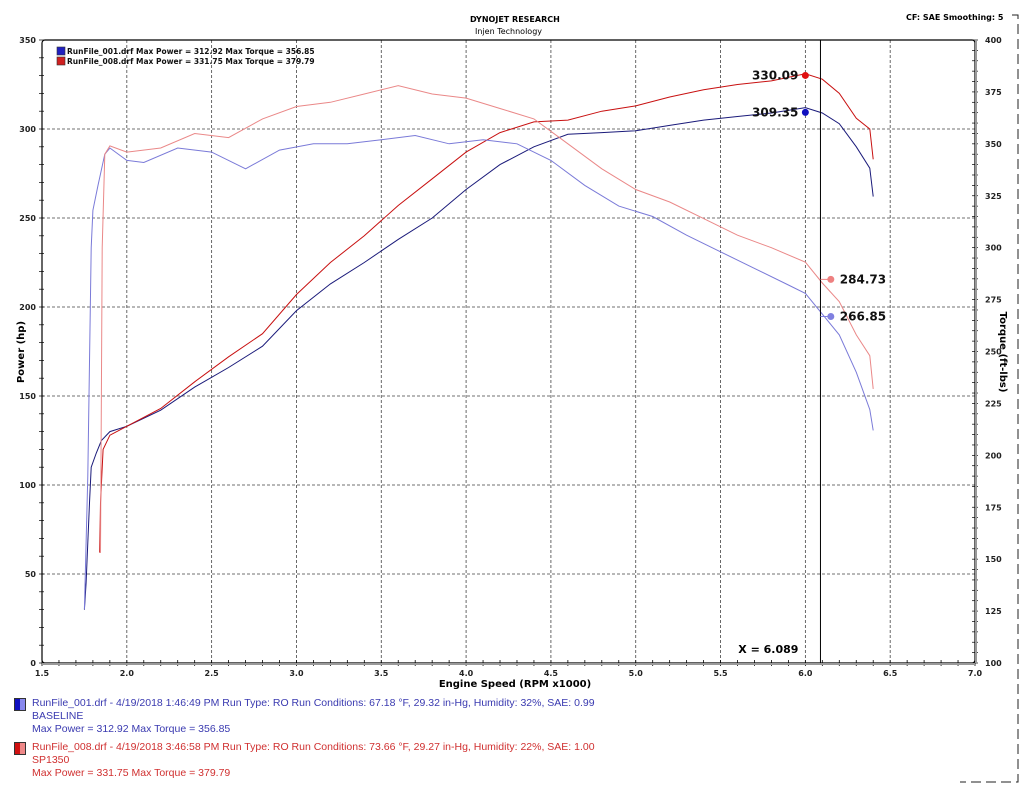 The image size is (1030, 796). Describe the element at coordinates (768, 649) in the screenshot. I see `cursor-label: X = 6.089` at that location.